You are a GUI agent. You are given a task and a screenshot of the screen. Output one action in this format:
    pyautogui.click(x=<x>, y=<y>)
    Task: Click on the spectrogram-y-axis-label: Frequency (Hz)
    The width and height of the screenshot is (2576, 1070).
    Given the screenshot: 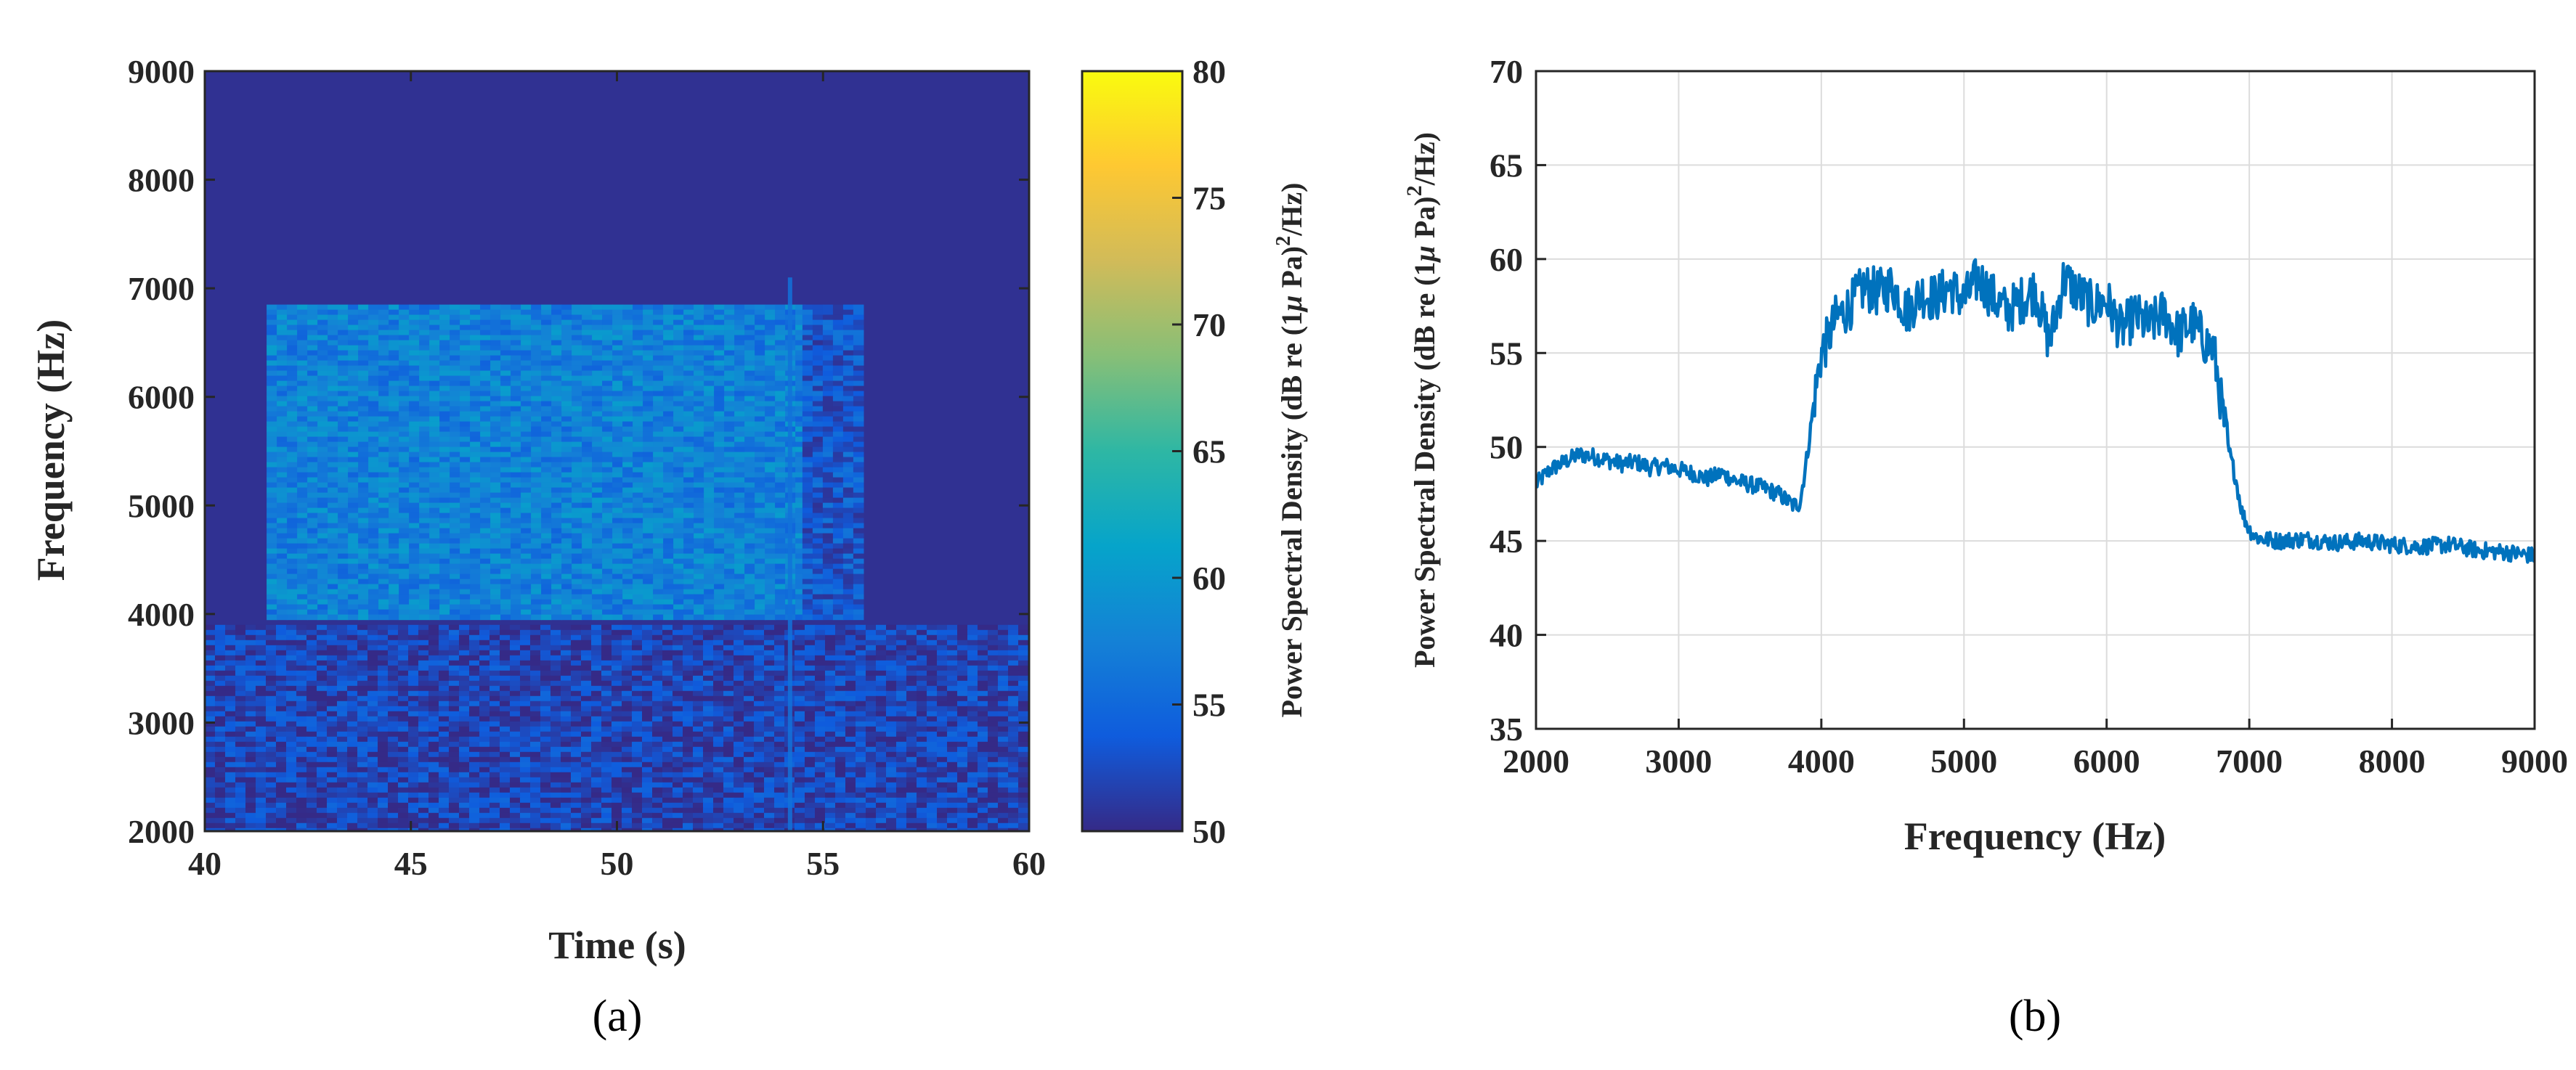 What is the action you would take?
    pyautogui.click(x=51, y=450)
    